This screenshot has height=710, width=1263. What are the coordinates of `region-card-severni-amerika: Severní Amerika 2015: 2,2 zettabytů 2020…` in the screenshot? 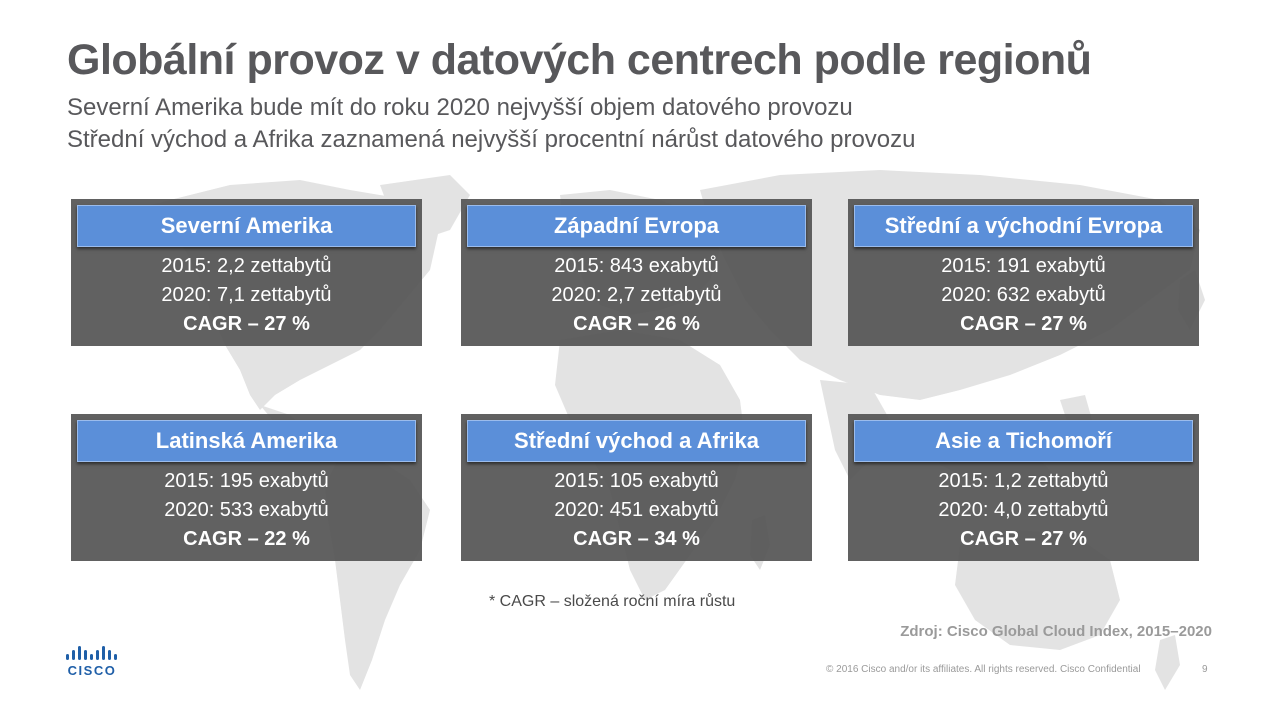 It's located at (246, 272).